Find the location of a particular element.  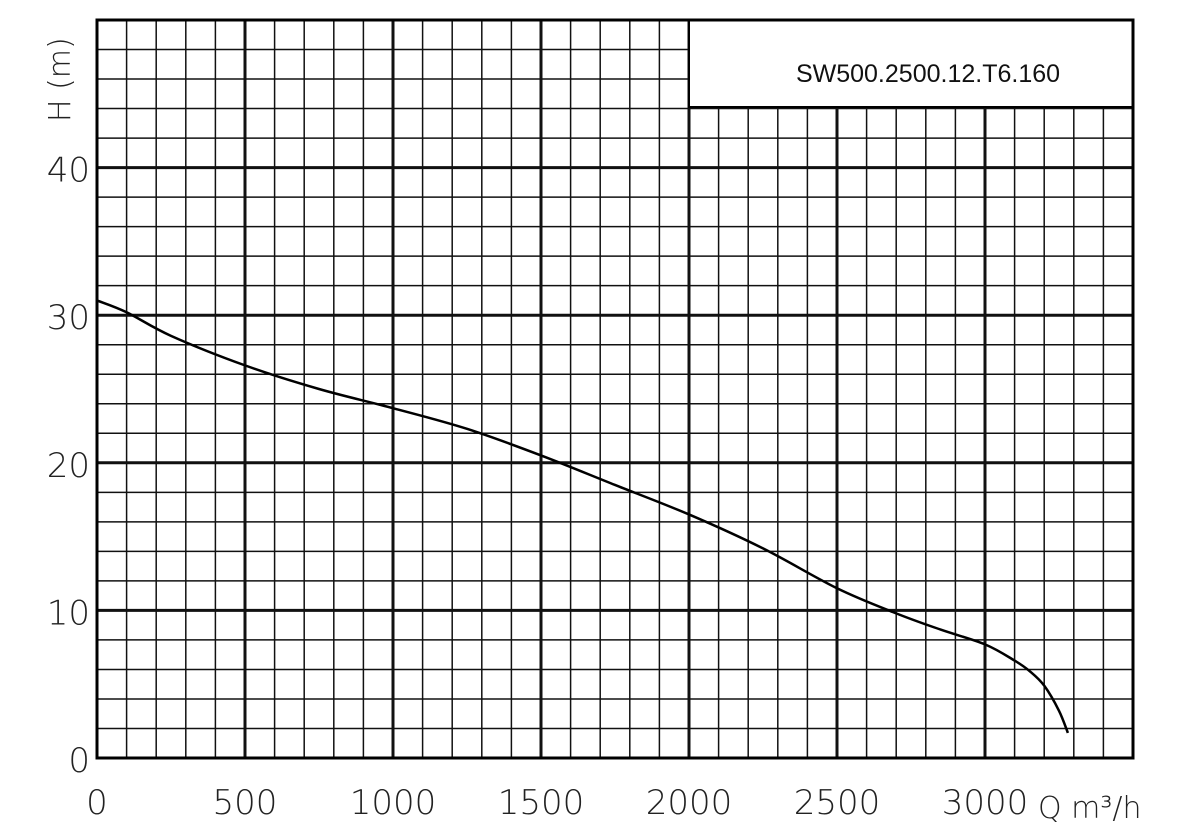

chart-title: SW500.2500.12.T6.160 is located at coordinates (928, 74).